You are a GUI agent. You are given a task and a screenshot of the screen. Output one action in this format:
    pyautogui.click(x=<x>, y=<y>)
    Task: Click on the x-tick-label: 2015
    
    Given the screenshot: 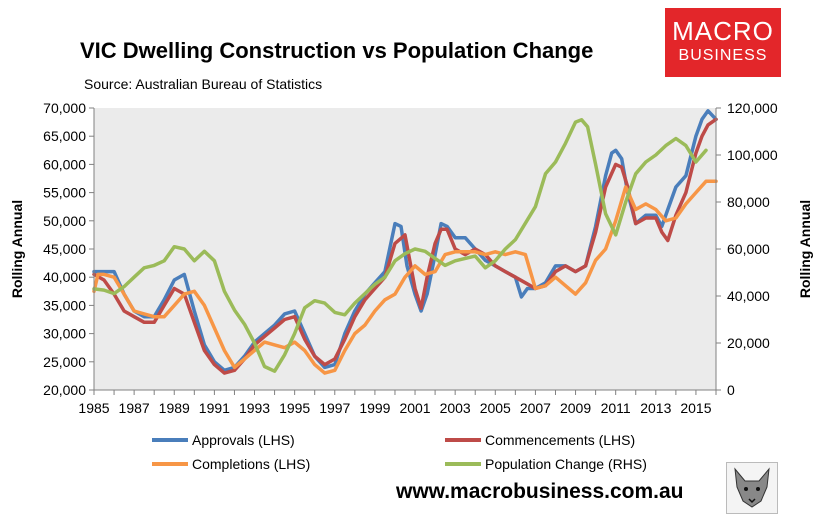 What is the action you would take?
    pyautogui.click(x=695, y=408)
    